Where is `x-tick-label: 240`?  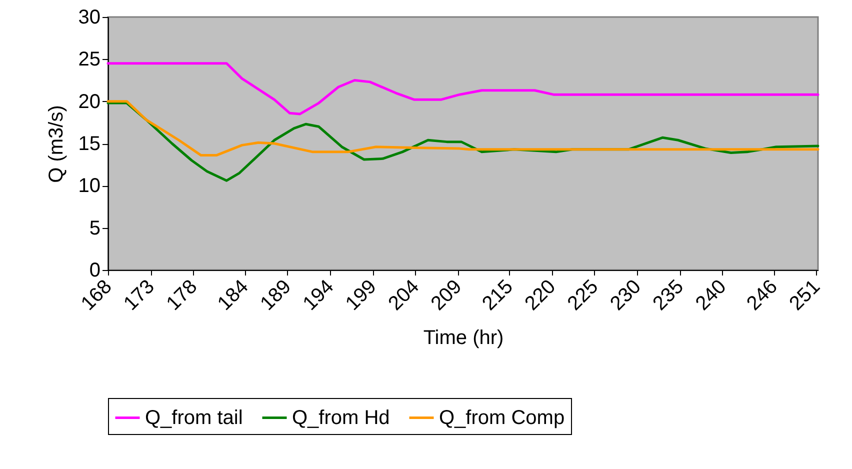
x-tick-label: 240 is located at coordinates (711, 295).